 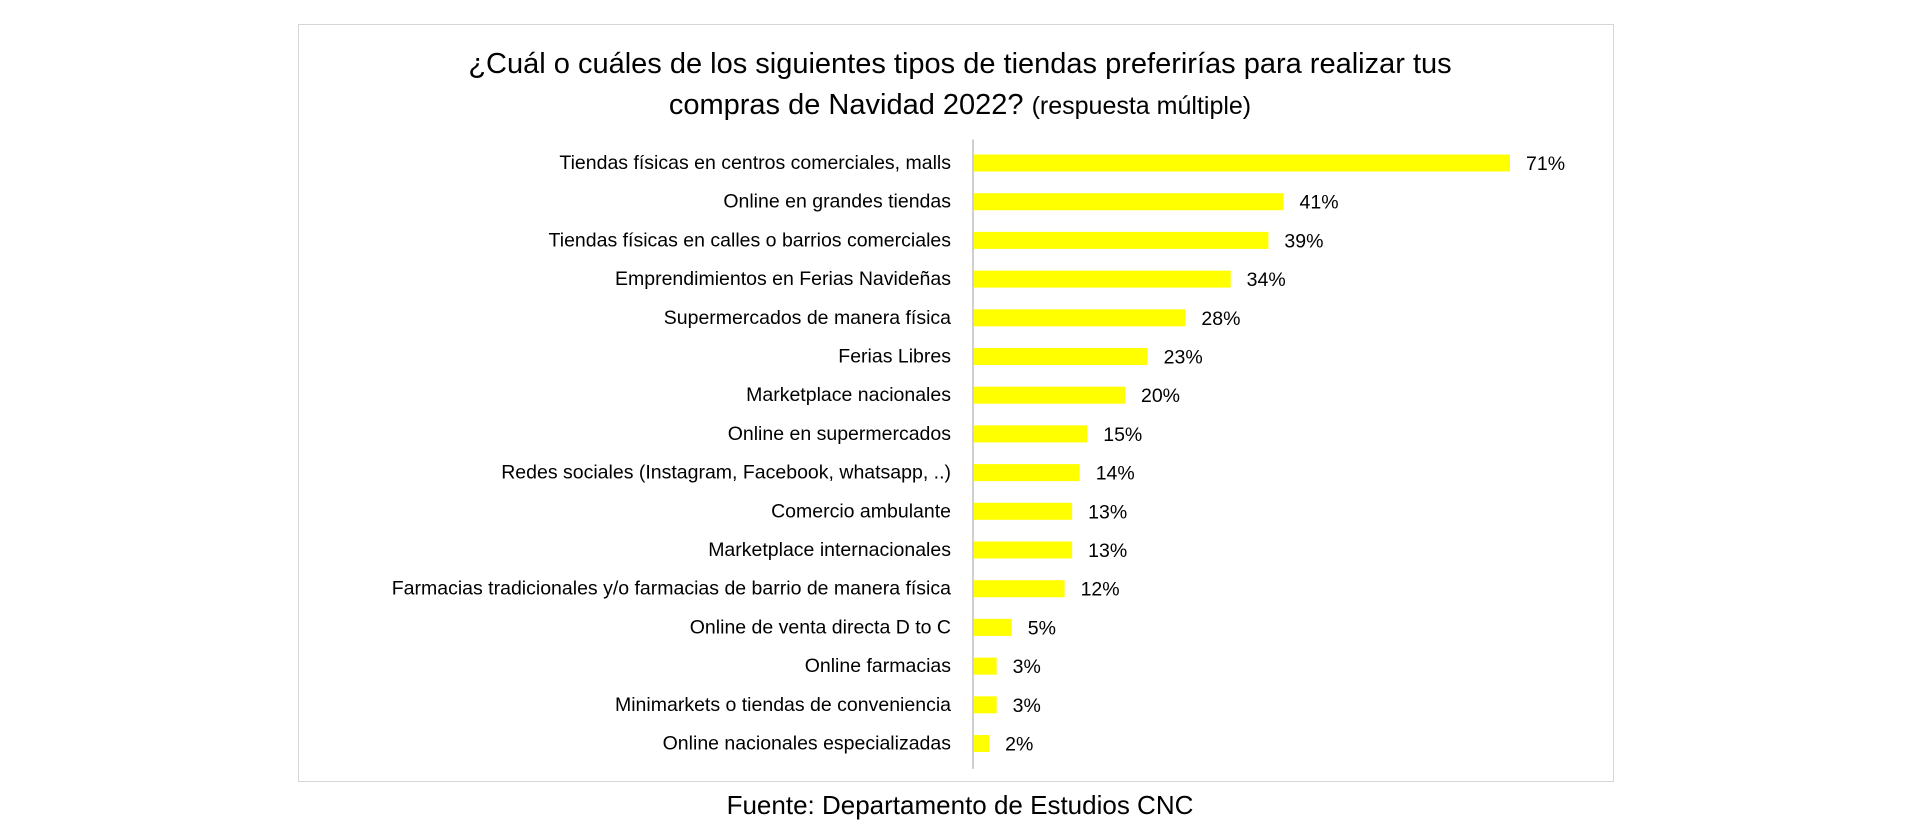 What do you see at coordinates (1303, 241) in the screenshot?
I see `data-label: 39%` at bounding box center [1303, 241].